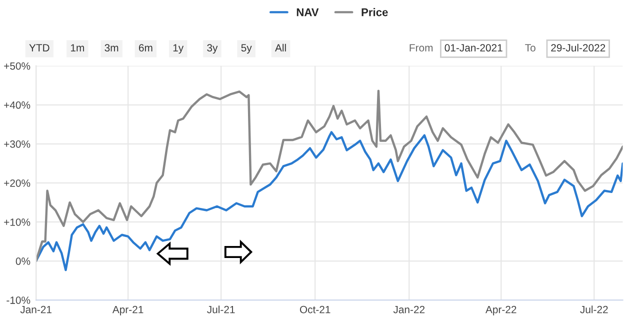  I want to click on text: 01-Jan-2021, so click(473, 48).